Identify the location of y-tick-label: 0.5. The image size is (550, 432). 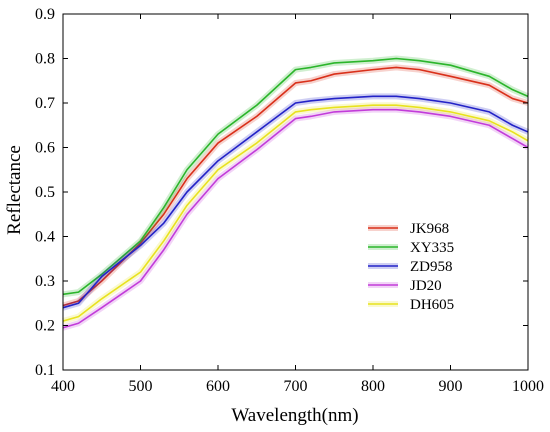
(45, 192).